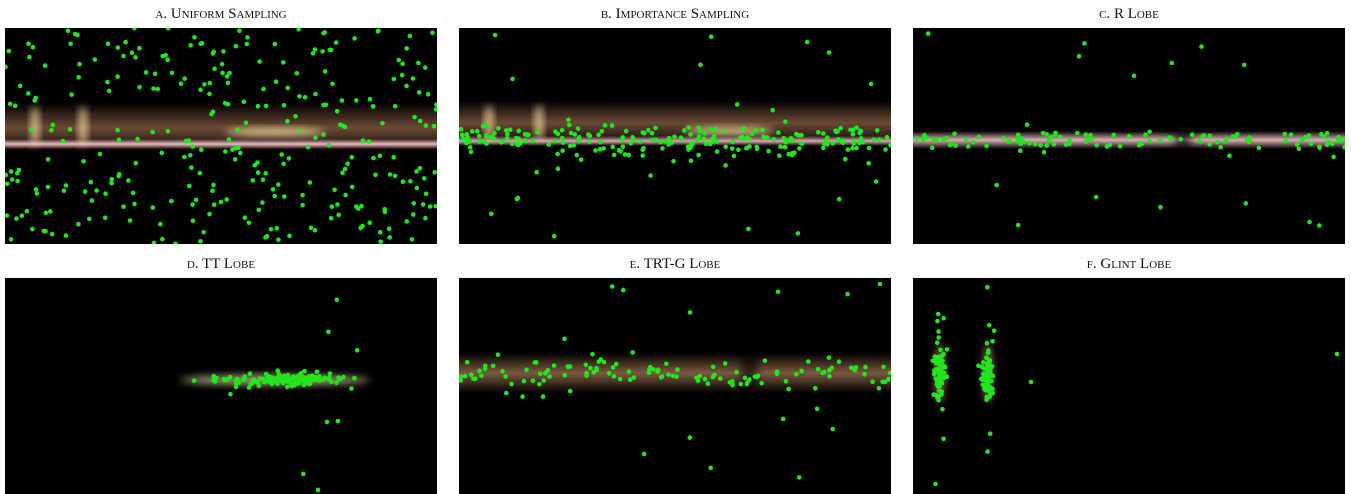 This screenshot has width=1351, height=494. What do you see at coordinates (221, 144) in the screenshot?
I see `glow-band` at bounding box center [221, 144].